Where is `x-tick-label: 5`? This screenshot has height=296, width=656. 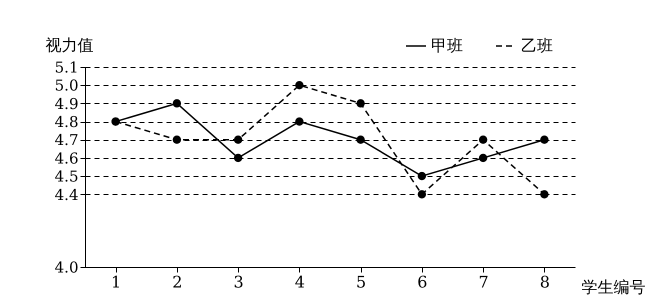 x-tick-label: 5 is located at coordinates (361, 282).